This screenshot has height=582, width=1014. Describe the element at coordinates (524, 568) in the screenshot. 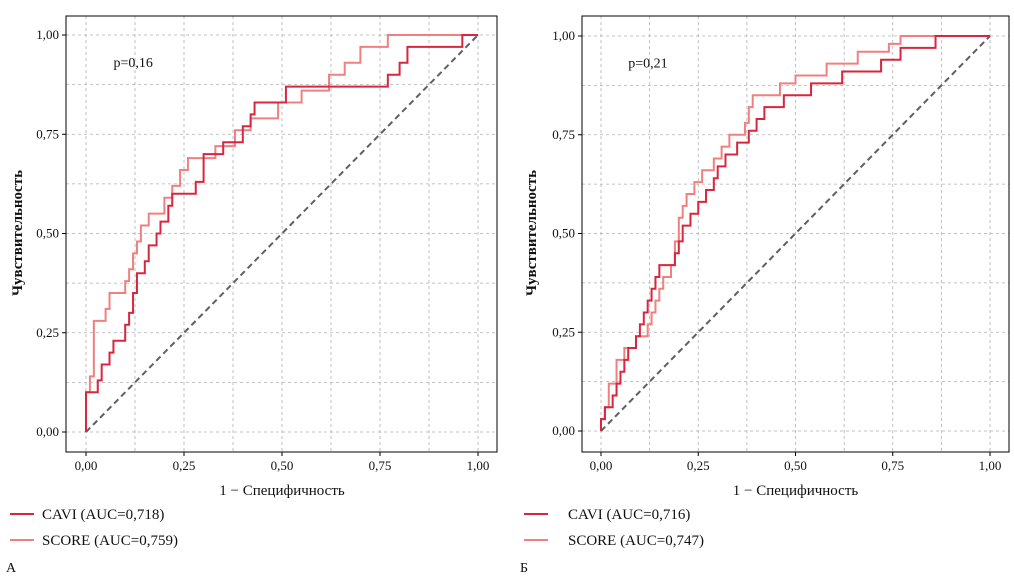

I see `panel-letter: Б` at that location.